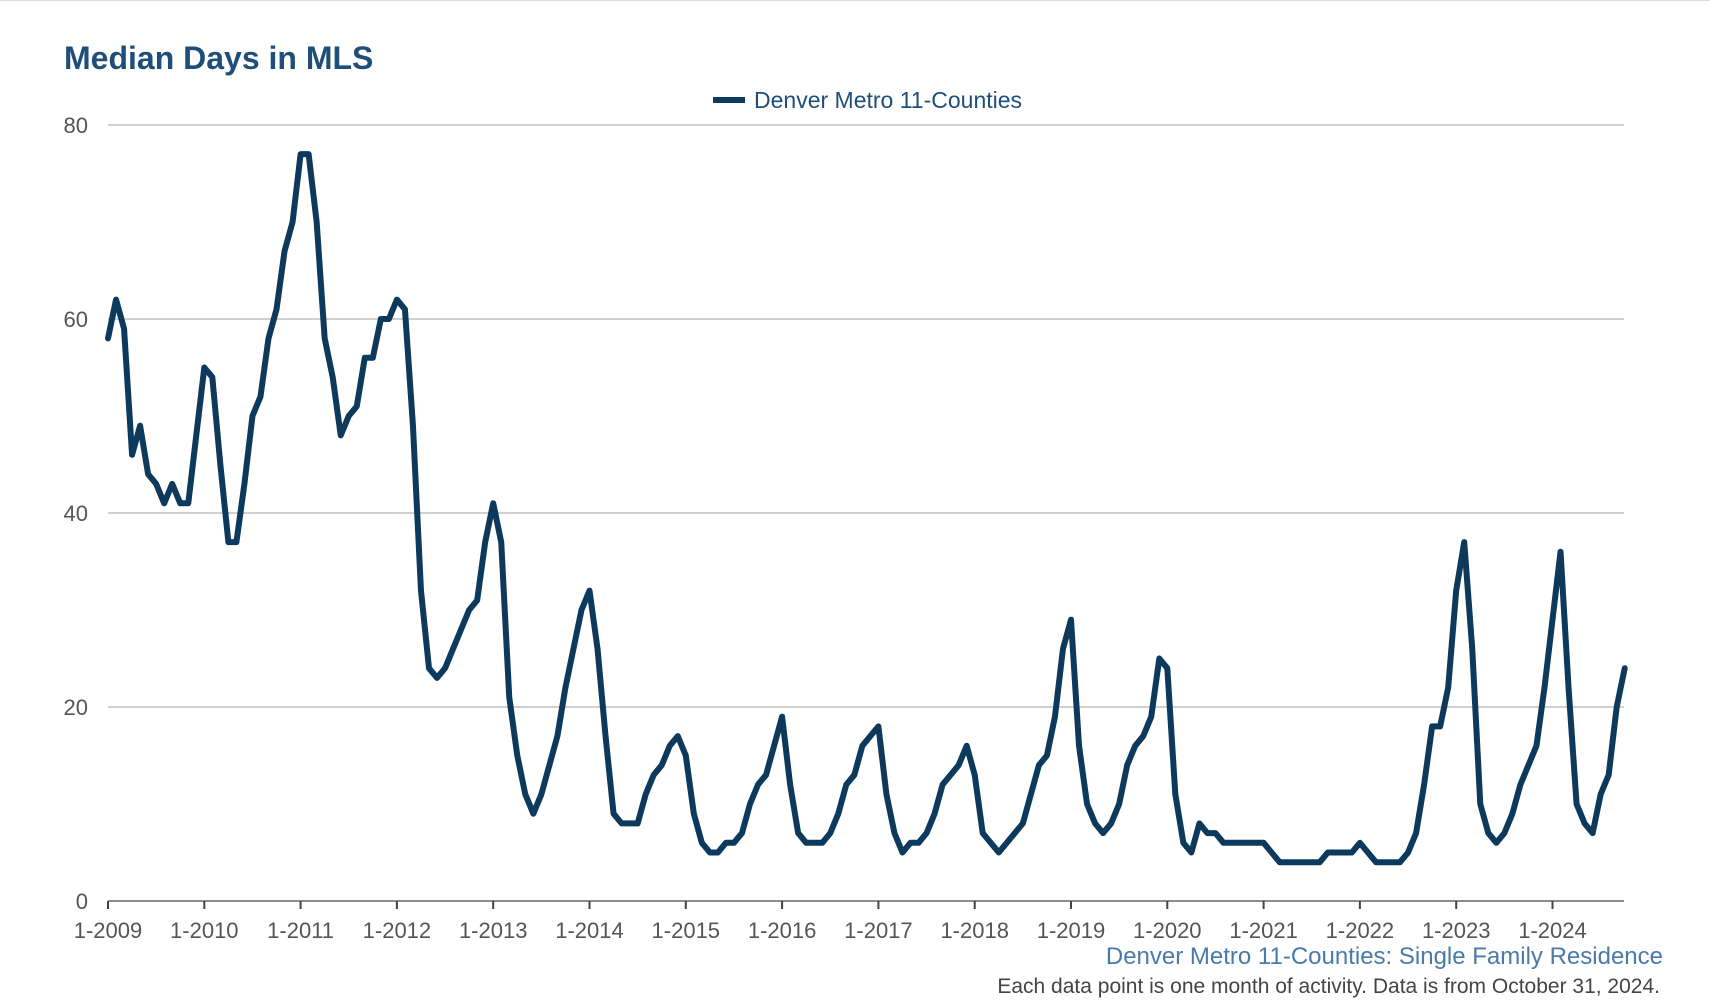  I want to click on x-tick-label: 1-2024, so click(1552, 930).